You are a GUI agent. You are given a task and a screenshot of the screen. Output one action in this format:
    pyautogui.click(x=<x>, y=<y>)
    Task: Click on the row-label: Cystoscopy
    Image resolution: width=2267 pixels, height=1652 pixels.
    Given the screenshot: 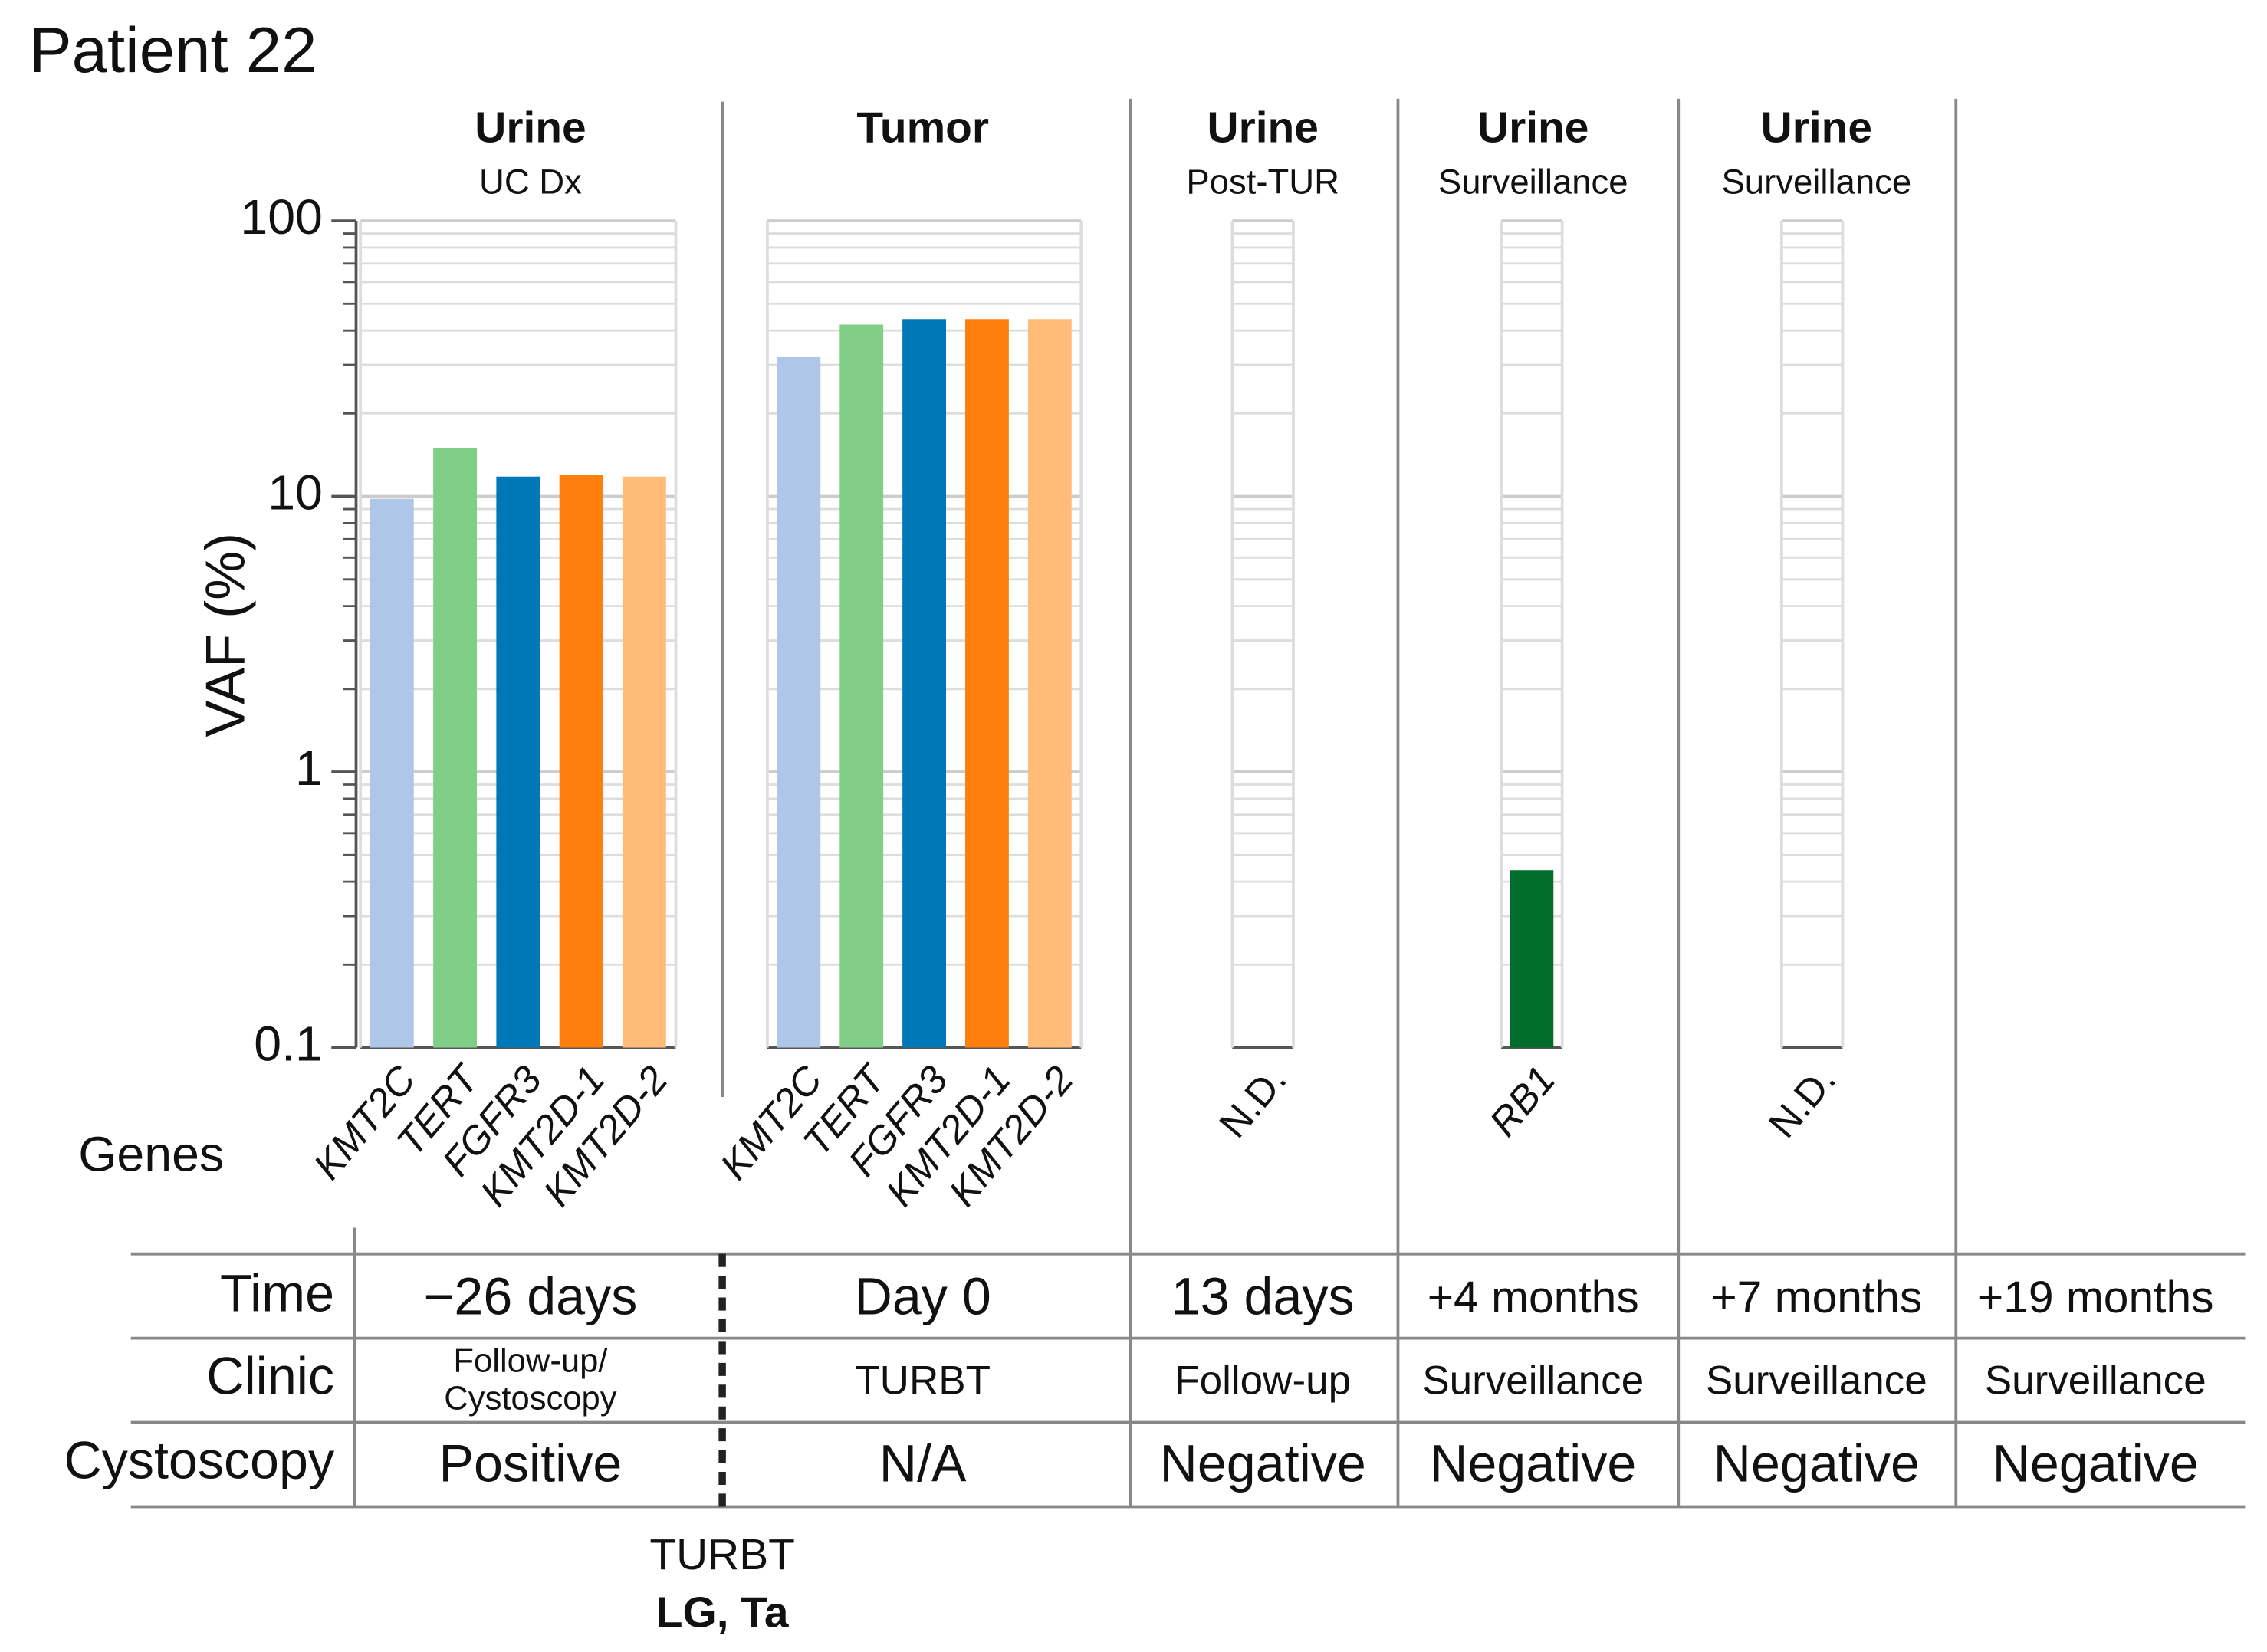 What is the action you would take?
    pyautogui.click(x=199, y=1461)
    